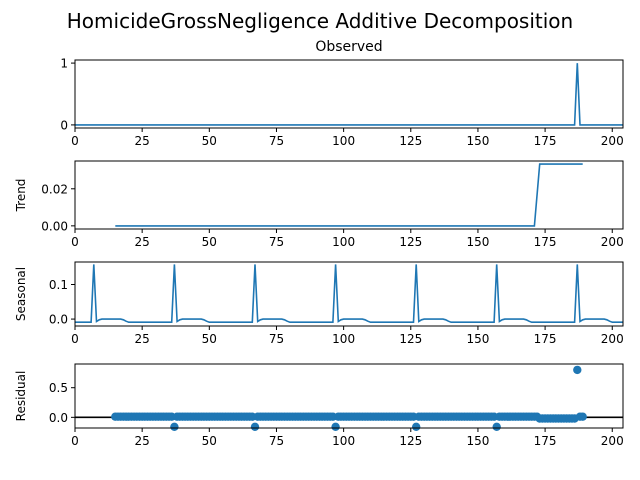 The width and height of the screenshot is (640, 480). What do you see at coordinates (54, 226) in the screenshot?
I see `y-tick-label: 0.00` at bounding box center [54, 226].